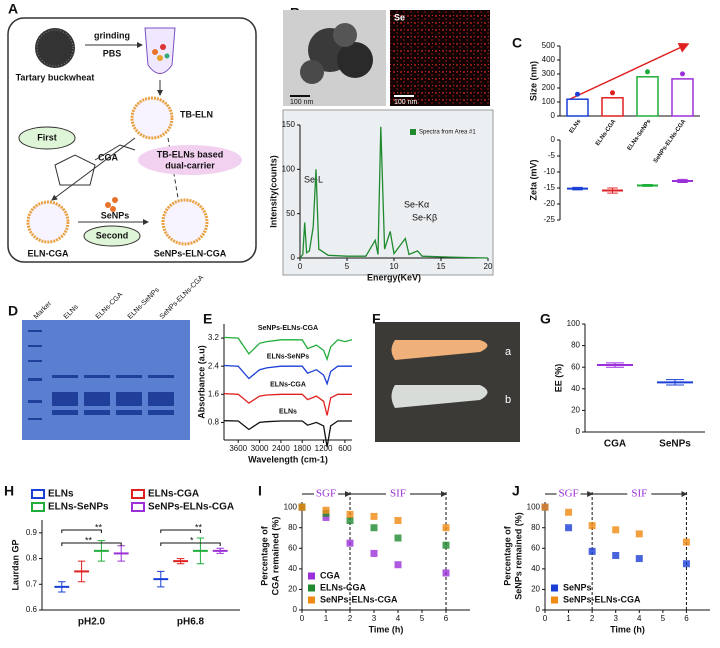  What do you see at coordinates (273, 191) in the screenshot?
I see `y-axis-label: Intensity(counts)` at bounding box center [273, 191].